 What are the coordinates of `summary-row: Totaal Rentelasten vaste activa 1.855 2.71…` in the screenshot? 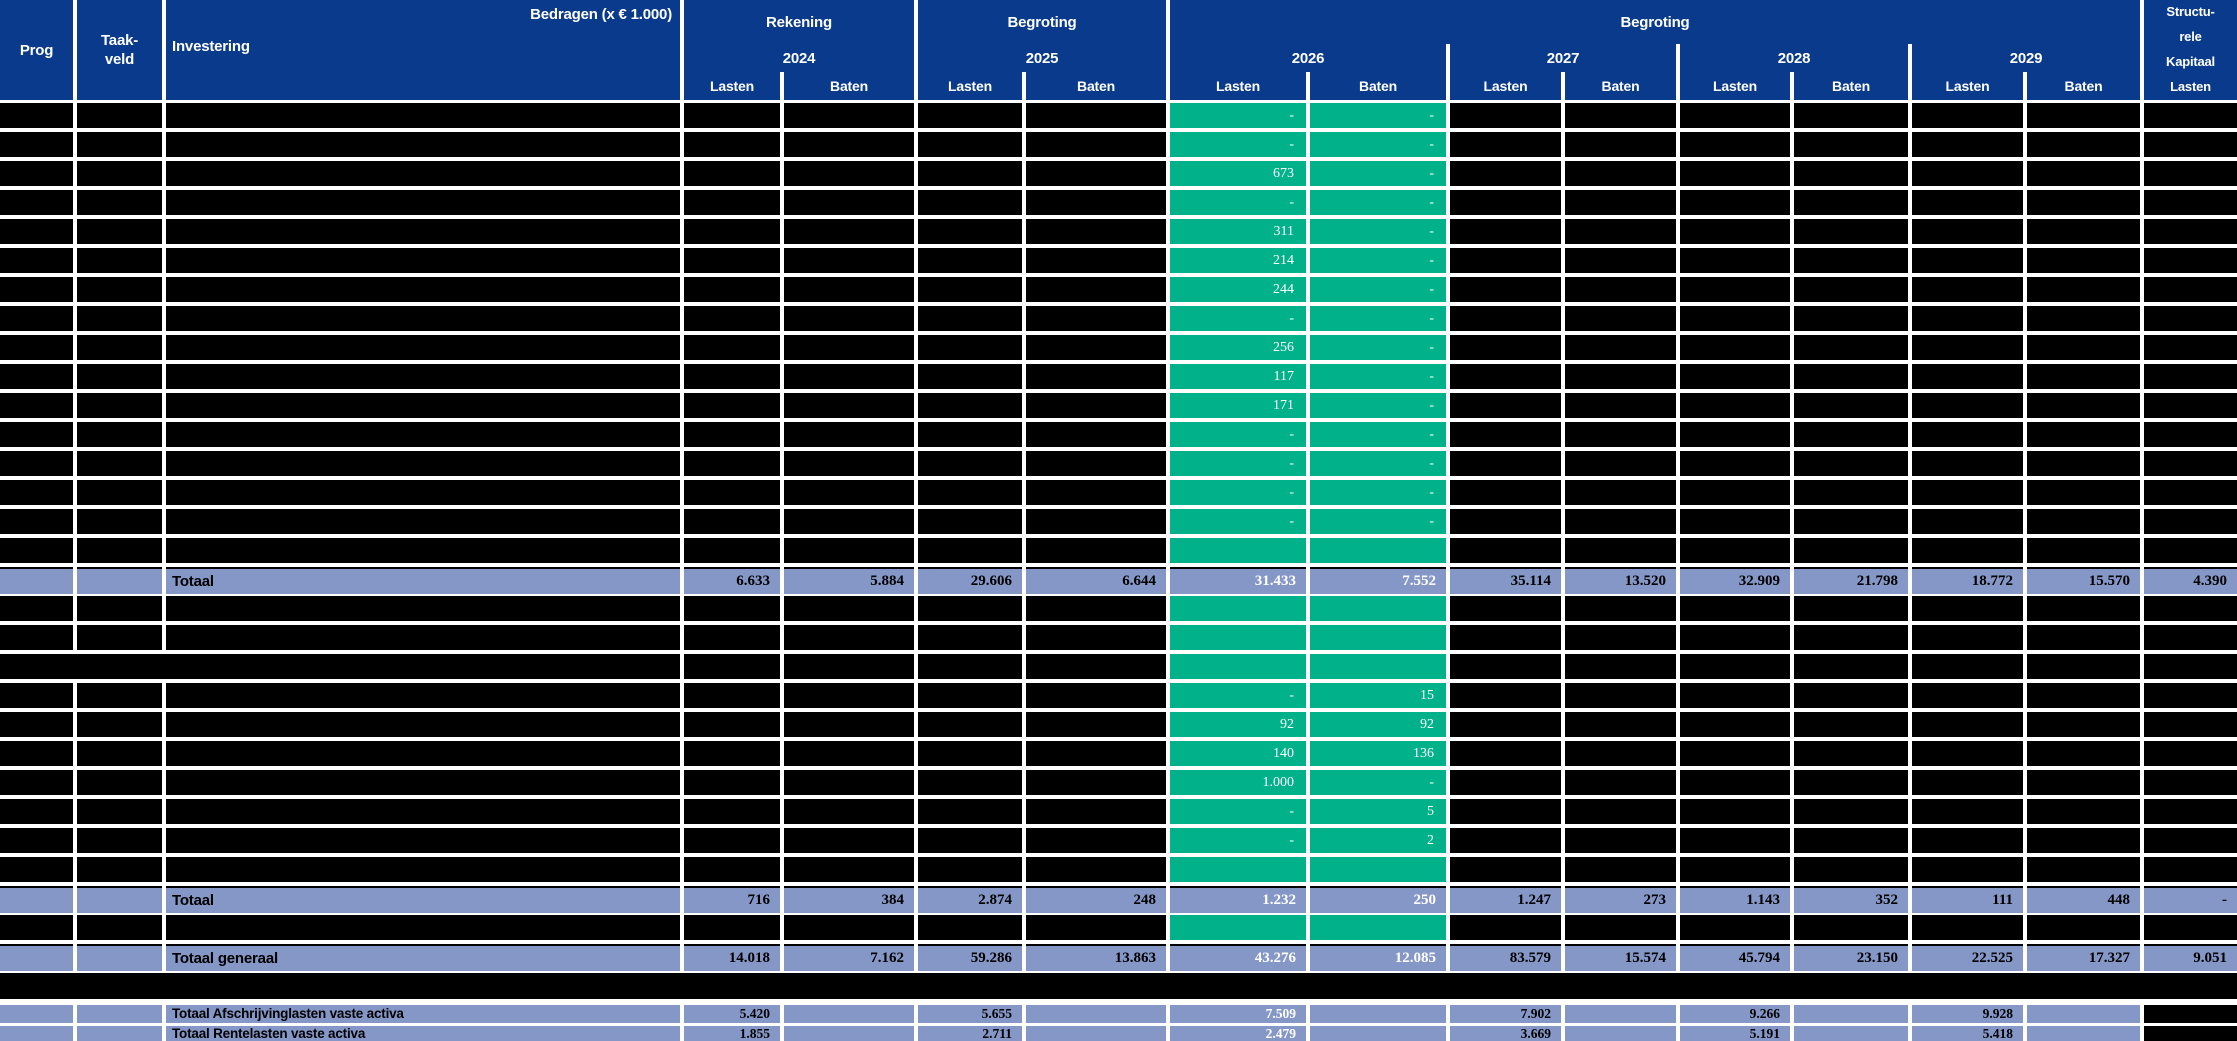 It's located at (1118, 1033).